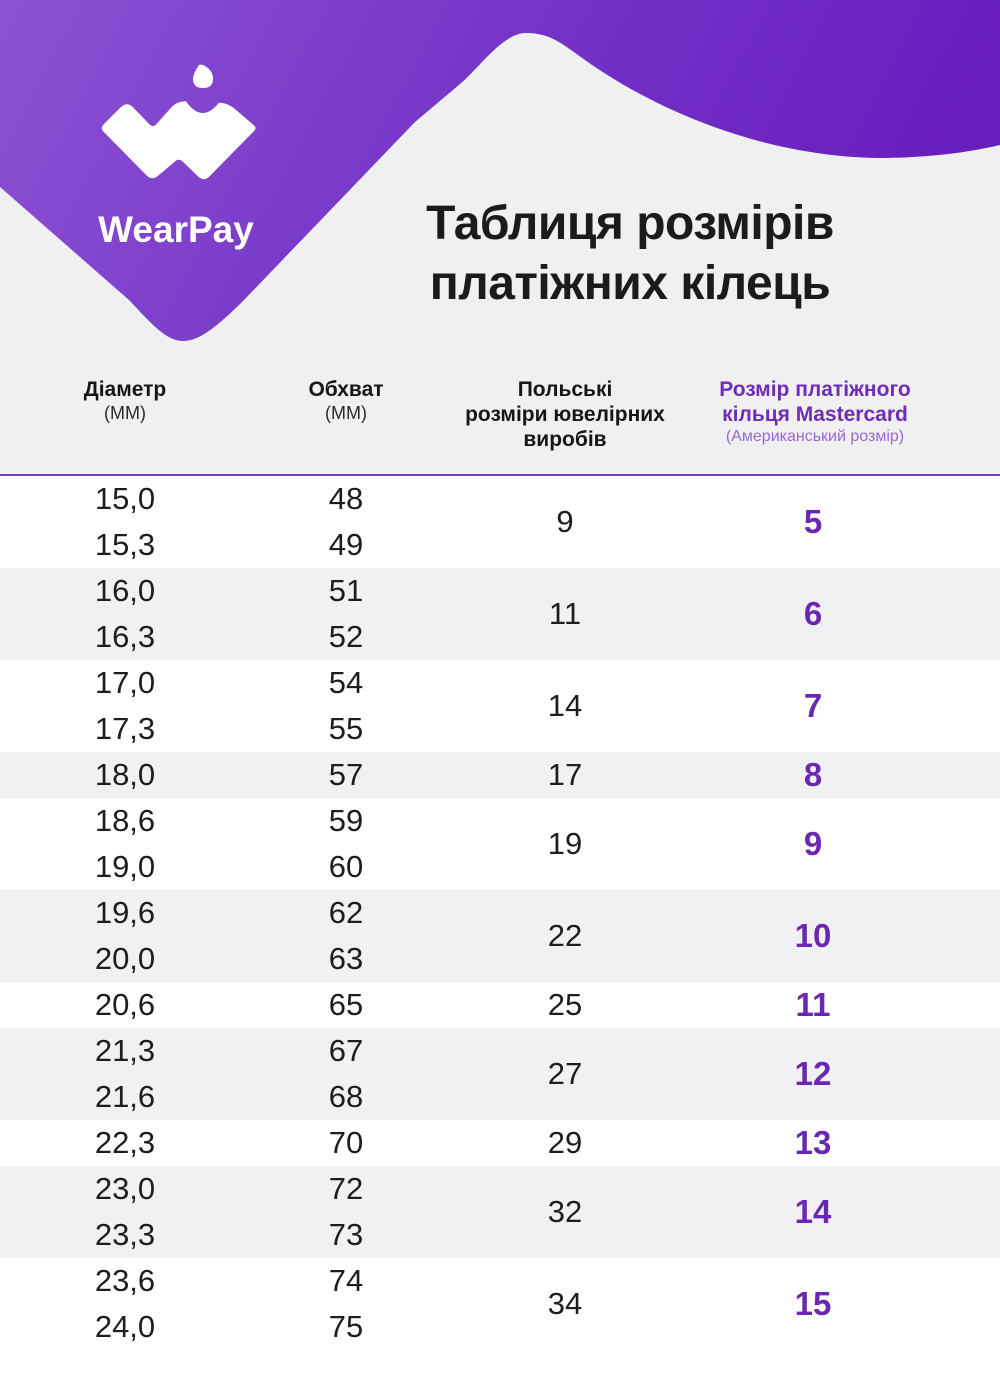 This screenshot has width=1000, height=1400. What do you see at coordinates (176, 229) in the screenshot?
I see `svg-text: WearPay` at bounding box center [176, 229].